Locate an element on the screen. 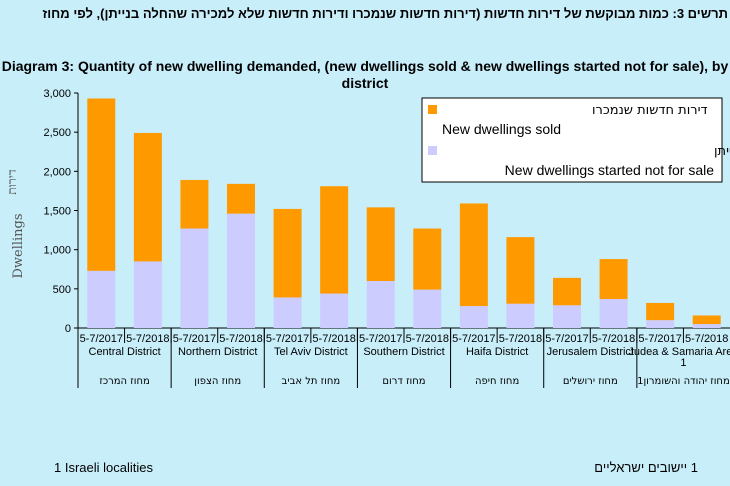 The width and height of the screenshot is (730, 486). legend-label-not-for-sale: New dwellings started not for sale is located at coordinates (610, 170).